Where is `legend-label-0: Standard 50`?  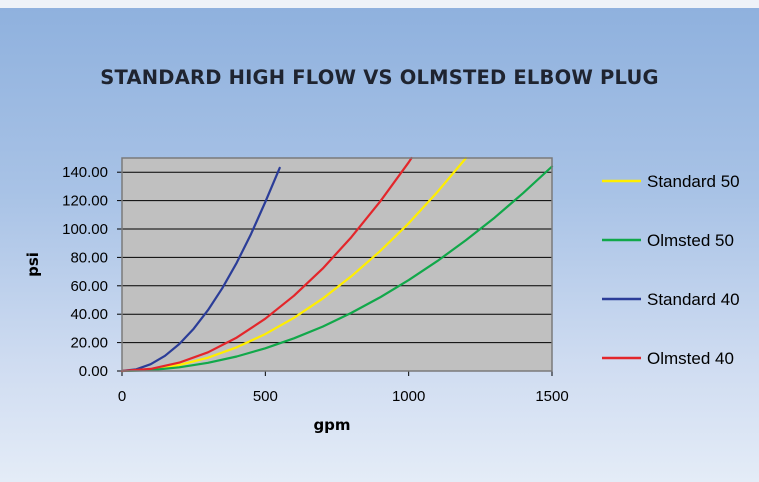
legend-label-0: Standard 50 is located at coordinates (693, 181).